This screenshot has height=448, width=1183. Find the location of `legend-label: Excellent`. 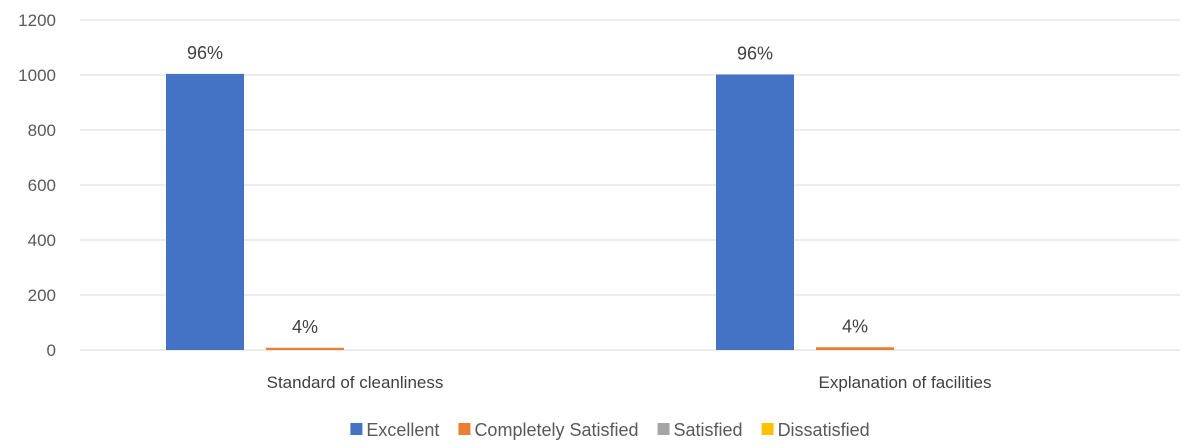

legend-label: Excellent is located at coordinates (402, 430).